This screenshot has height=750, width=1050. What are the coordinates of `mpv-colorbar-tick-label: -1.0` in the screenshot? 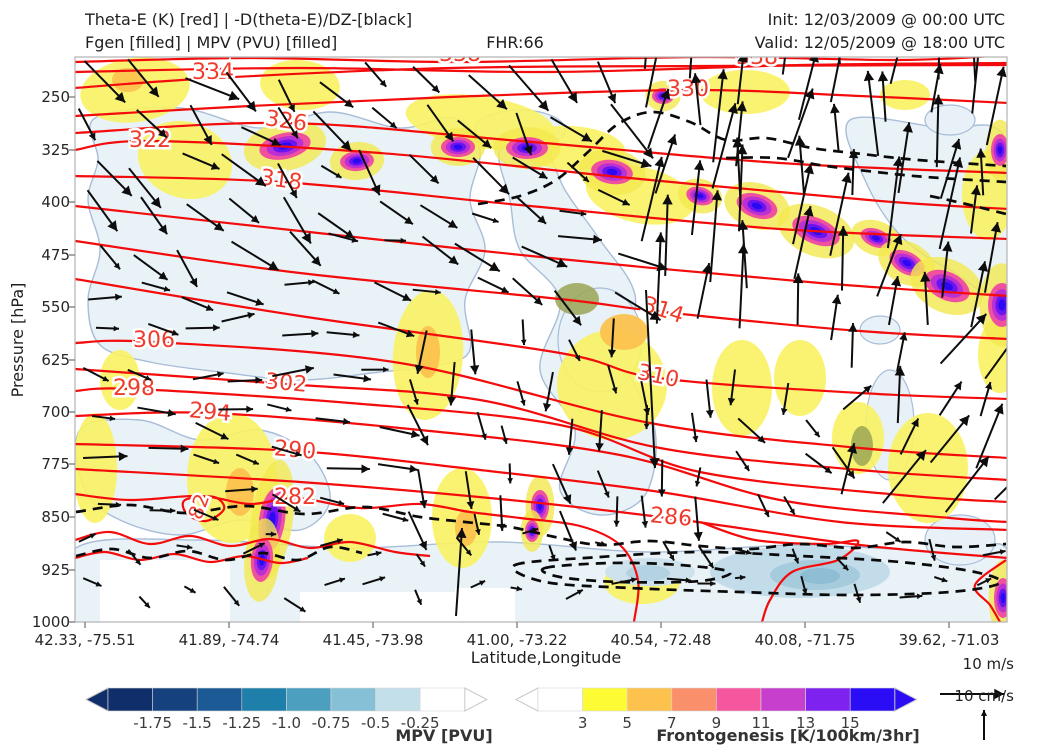 It's located at (286, 723).